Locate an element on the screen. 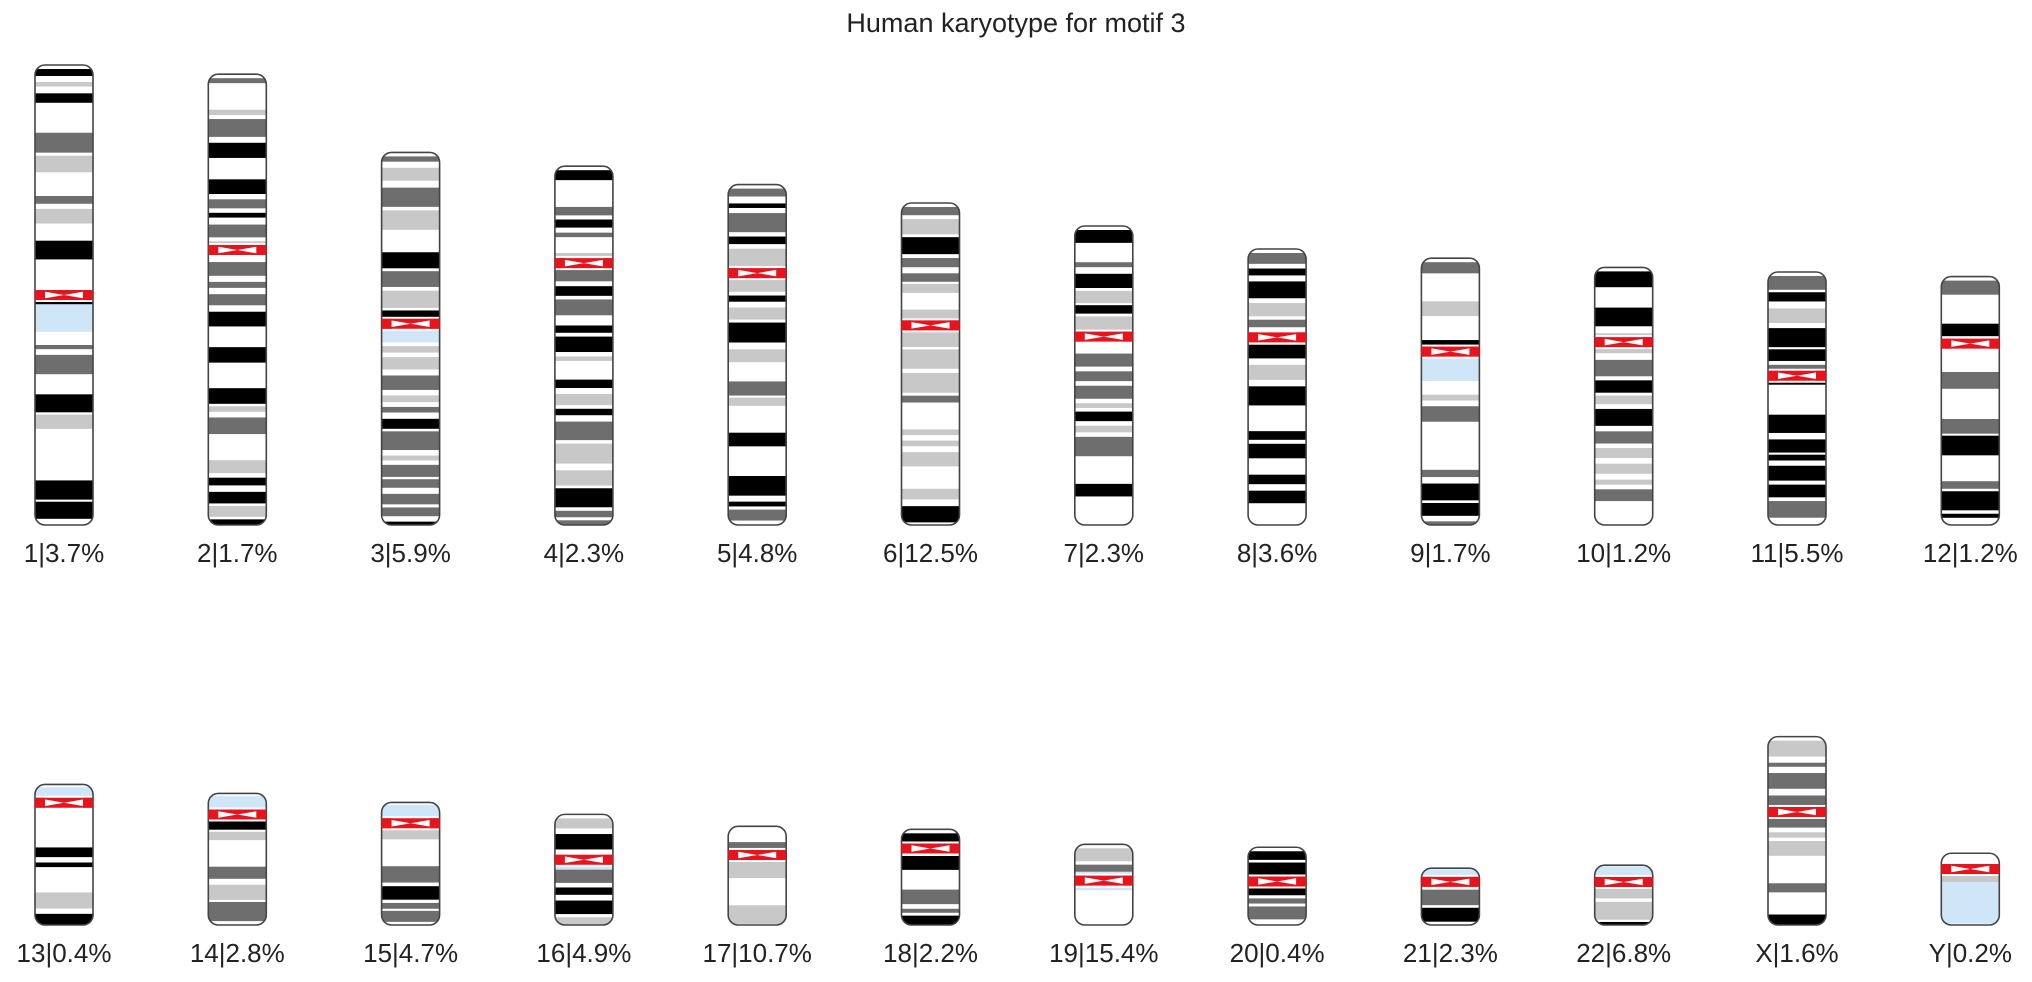  chromosome-Y: Y|0.2% is located at coordinates (1970, 910).